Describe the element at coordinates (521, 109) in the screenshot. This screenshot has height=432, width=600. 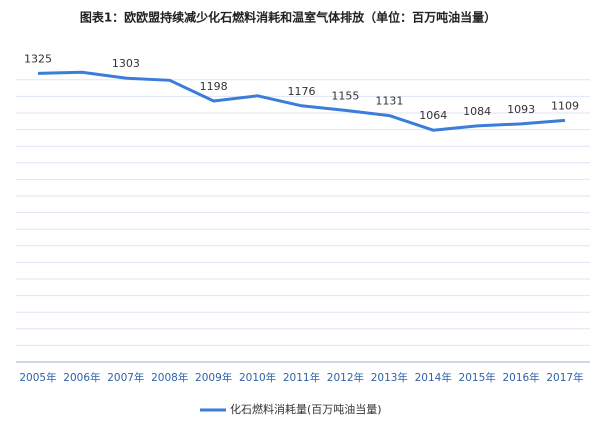
I see `data-label: 1093` at that location.